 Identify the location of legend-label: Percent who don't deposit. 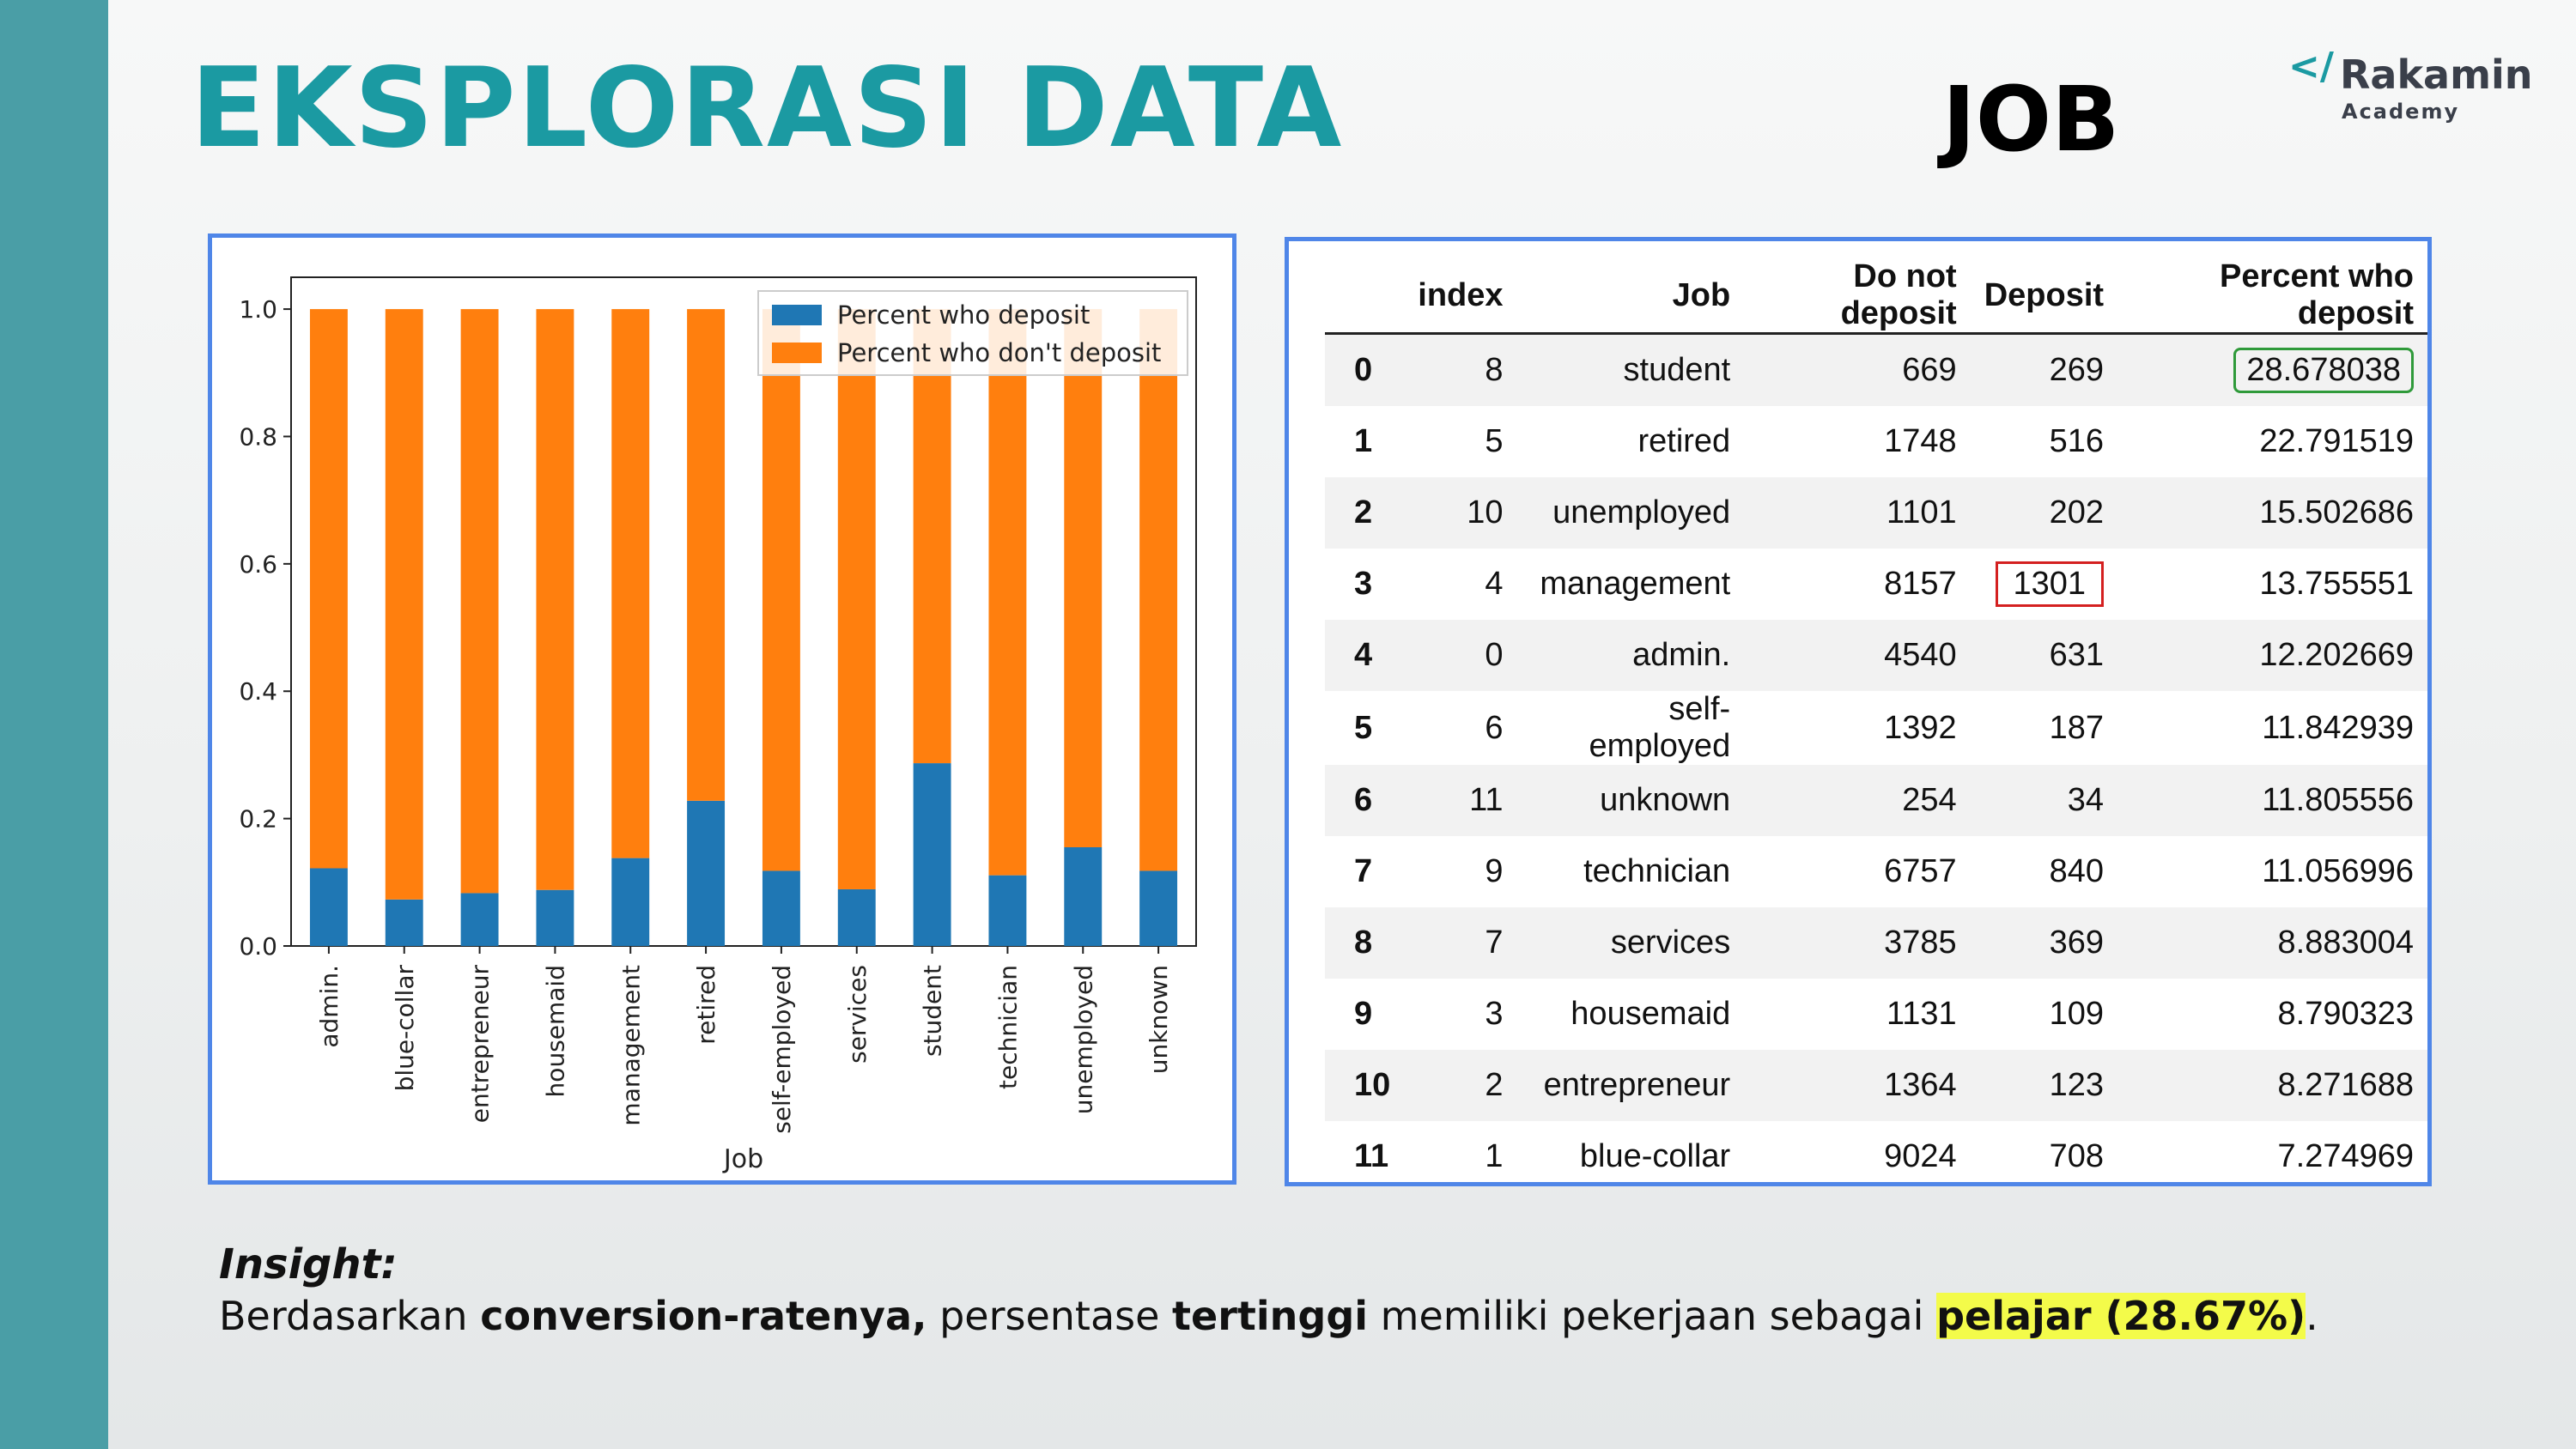
(999, 352).